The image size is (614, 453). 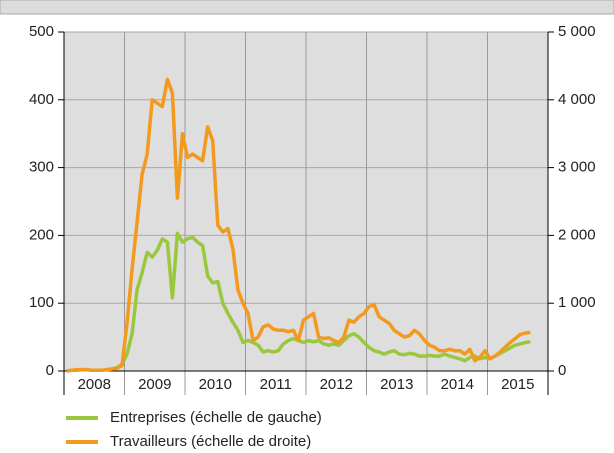 What do you see at coordinates (577, 99) in the screenshot?
I see `y2-tick-label: 4 000` at bounding box center [577, 99].